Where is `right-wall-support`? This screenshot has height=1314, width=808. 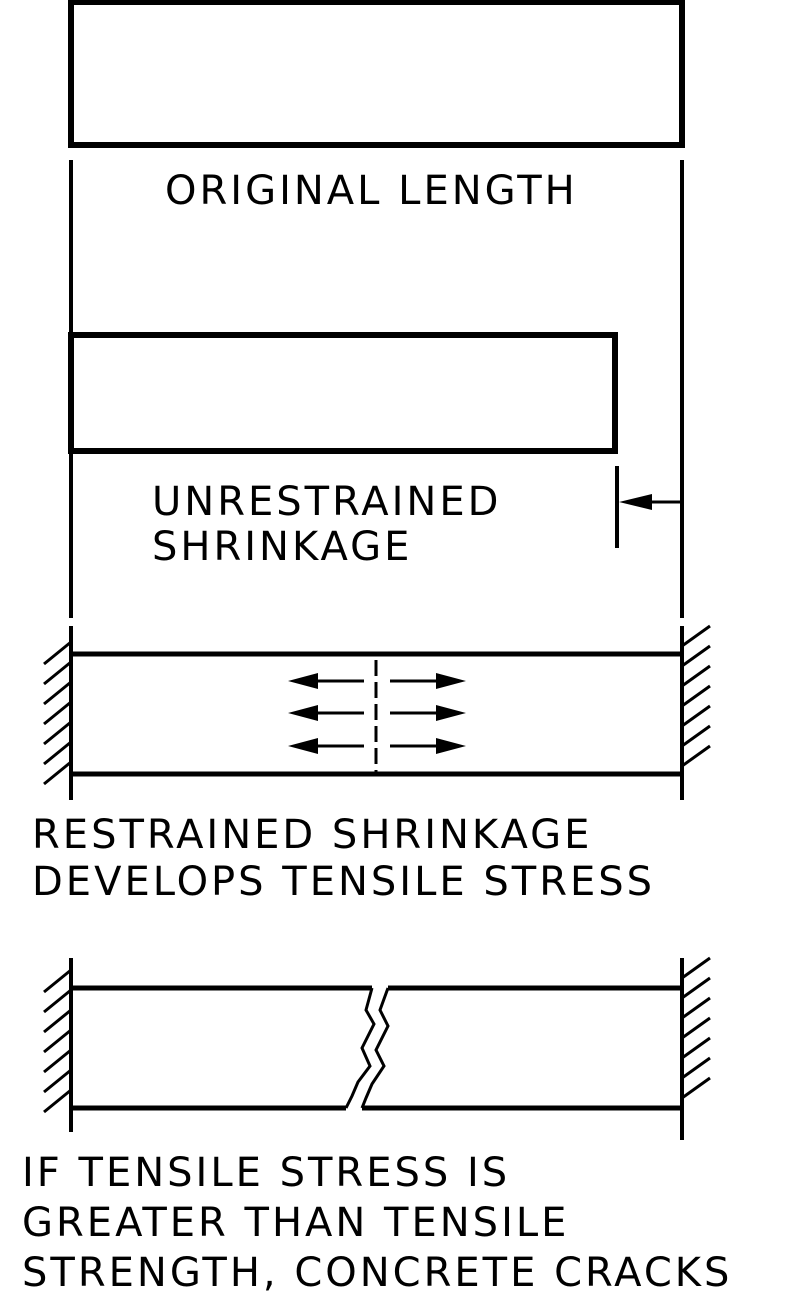 right-wall-support is located at coordinates (695, 712).